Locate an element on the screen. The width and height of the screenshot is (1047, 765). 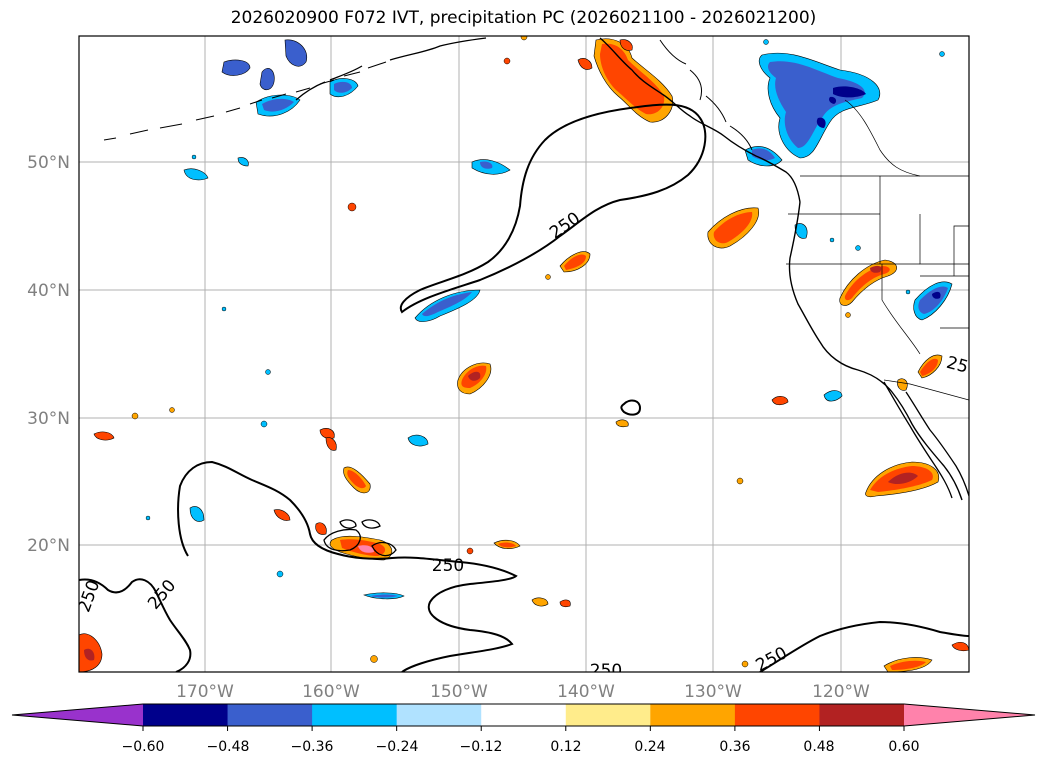
colorbar-tick-6: 0.12 is located at coordinates (565, 747).